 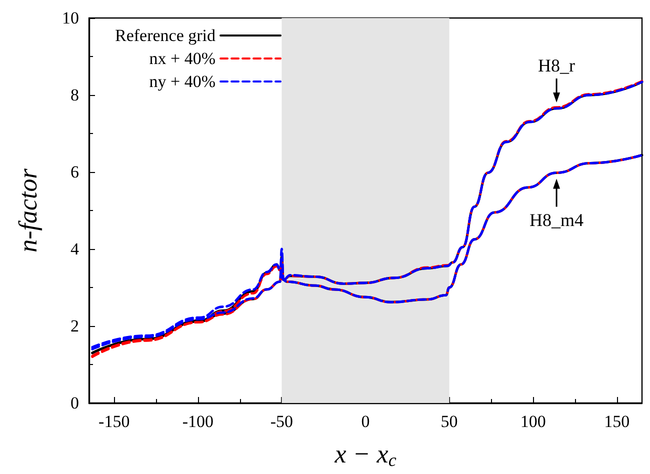 I want to click on x-tick-label: 100, so click(x=533, y=421).